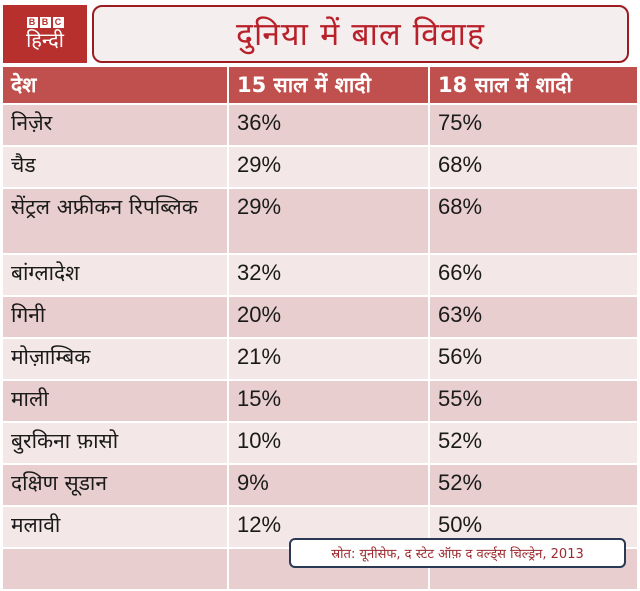 The width and height of the screenshot is (640, 591). What do you see at coordinates (115, 359) in the screenshot?
I see `country-cell: मोज़ाम्बिक` at bounding box center [115, 359].